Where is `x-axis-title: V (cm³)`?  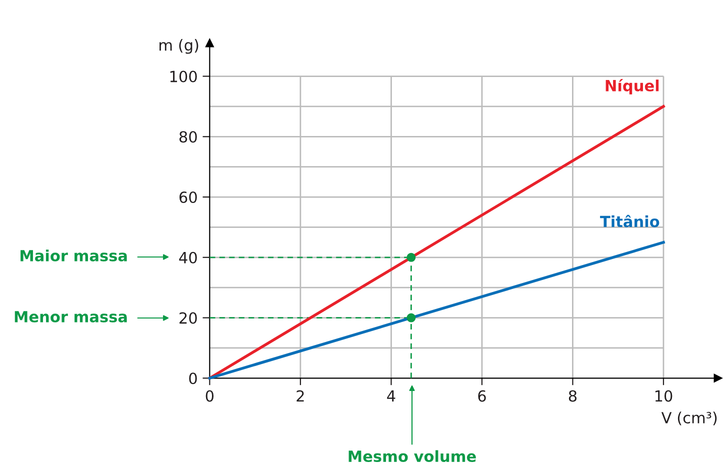 x-axis-title: V (cm³) is located at coordinates (689, 419).